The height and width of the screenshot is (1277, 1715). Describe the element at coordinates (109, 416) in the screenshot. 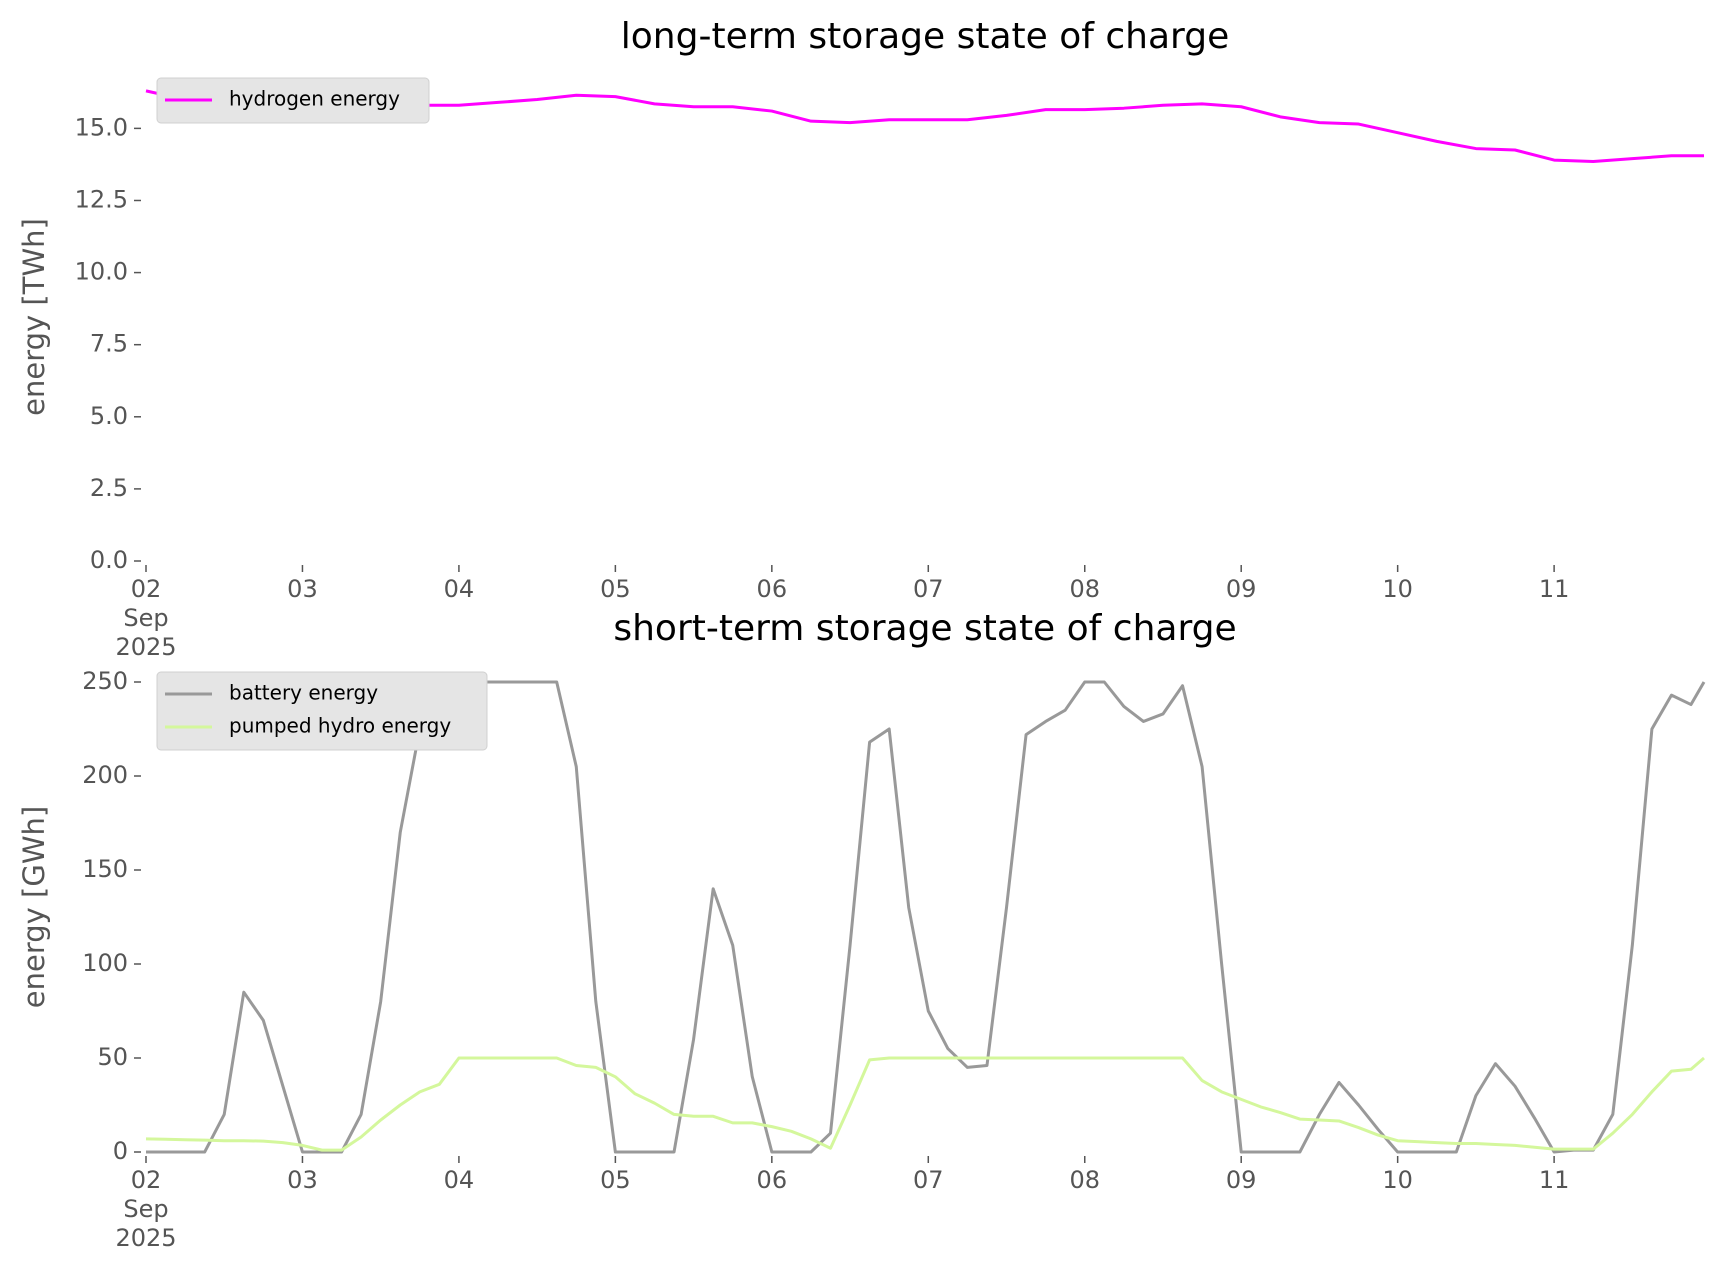

I see `y-tick-label: 5.0` at that location.